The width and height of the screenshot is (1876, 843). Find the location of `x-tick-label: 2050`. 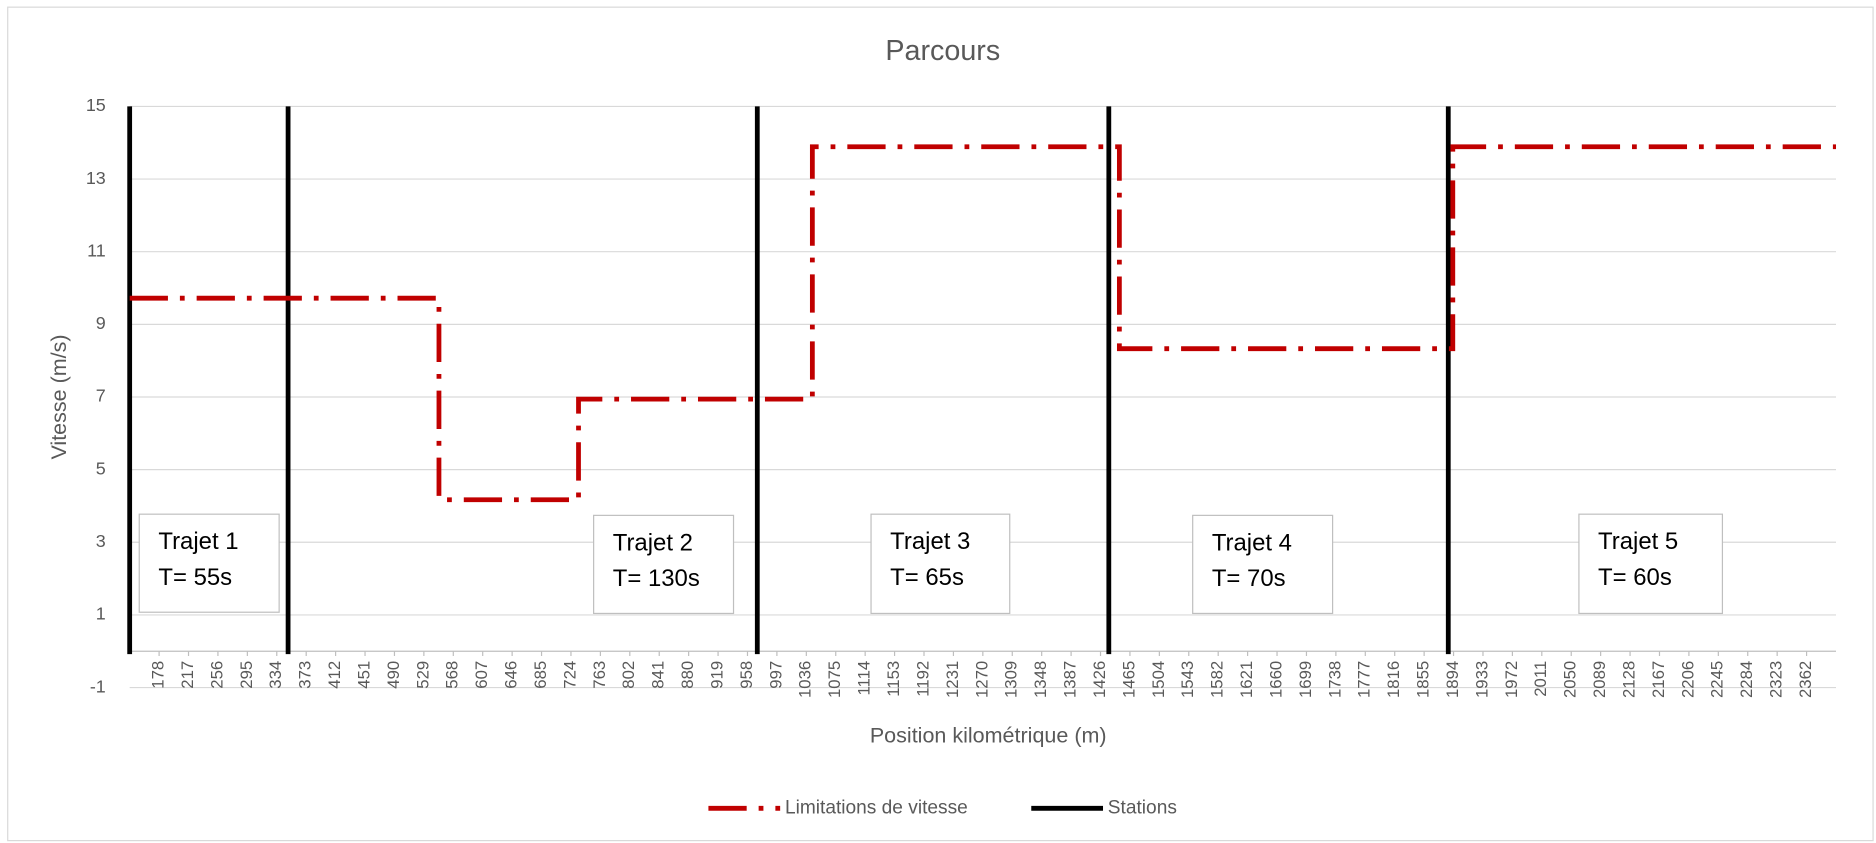

x-tick-label: 2050 is located at coordinates (1570, 679).